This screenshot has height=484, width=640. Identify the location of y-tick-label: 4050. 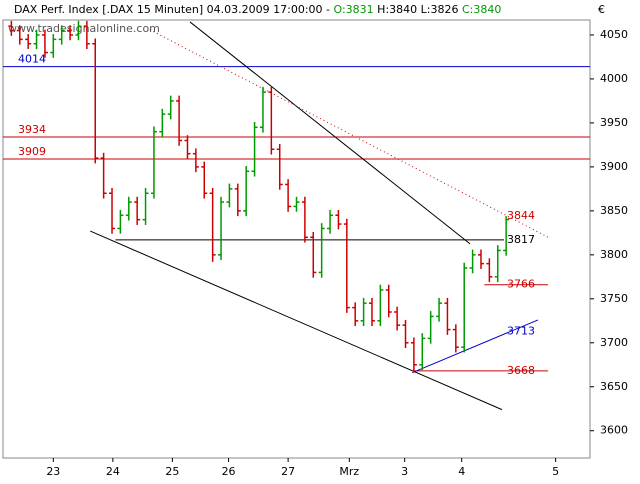
(614, 34).